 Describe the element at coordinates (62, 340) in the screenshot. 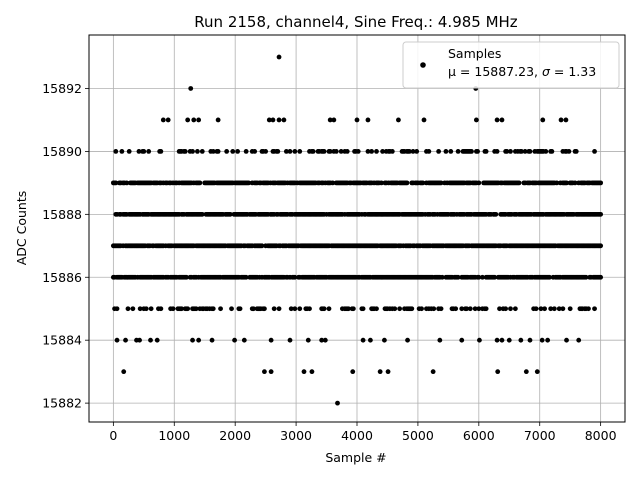

I see `y-tick-label: 15884` at that location.